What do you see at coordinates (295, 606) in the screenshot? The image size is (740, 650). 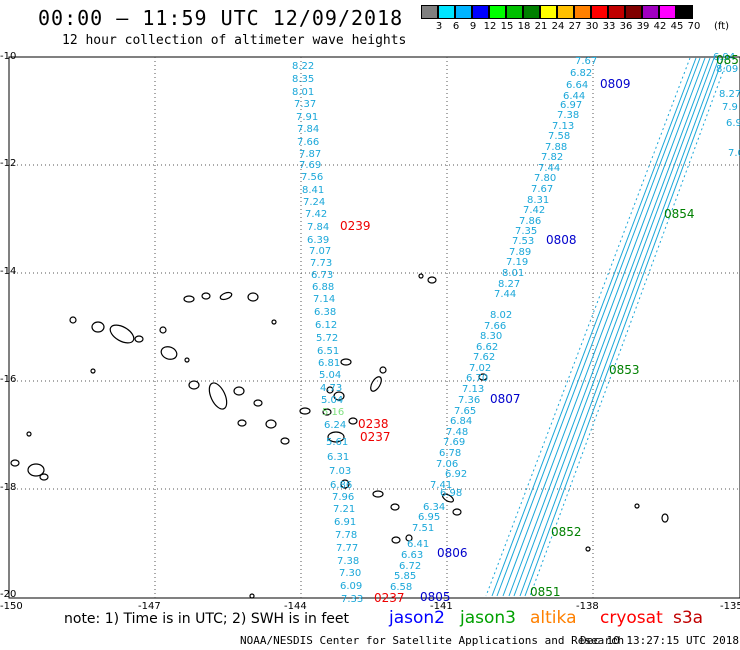 I see `lon-label-144: -144` at bounding box center [295, 606].